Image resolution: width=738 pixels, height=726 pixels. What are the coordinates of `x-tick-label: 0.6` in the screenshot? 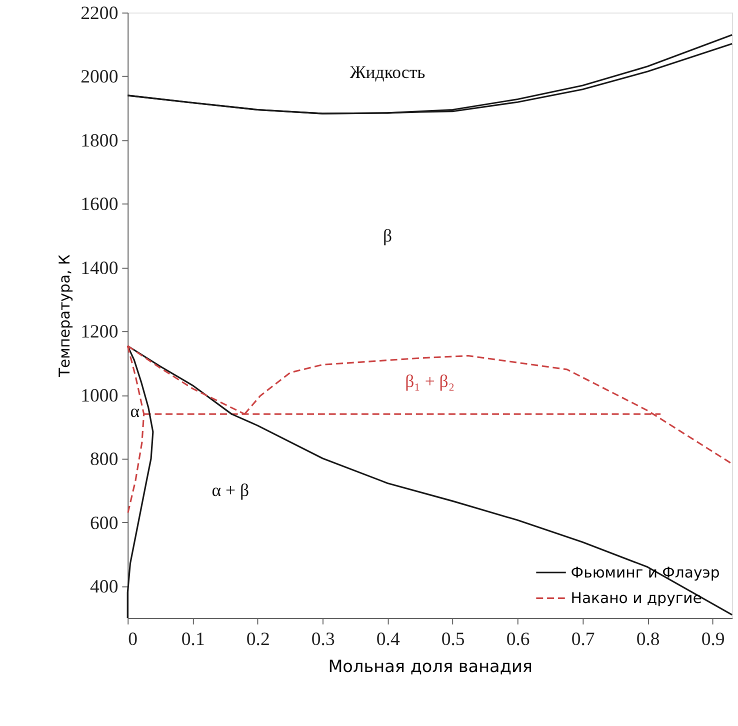 It's located at (518, 639).